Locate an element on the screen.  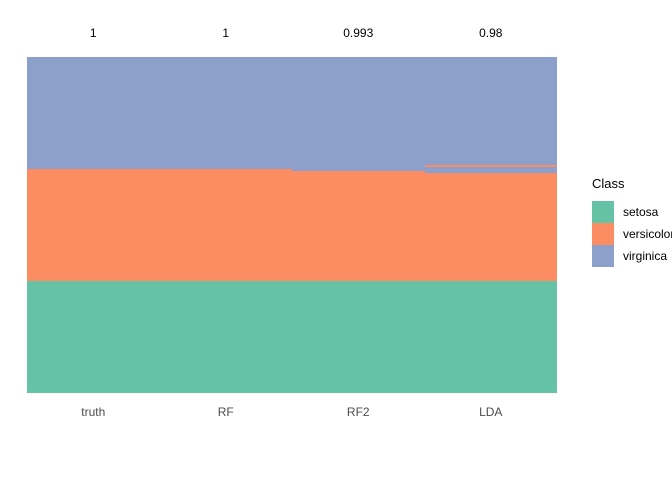
legend-swatch-setosa is located at coordinates (603, 212).